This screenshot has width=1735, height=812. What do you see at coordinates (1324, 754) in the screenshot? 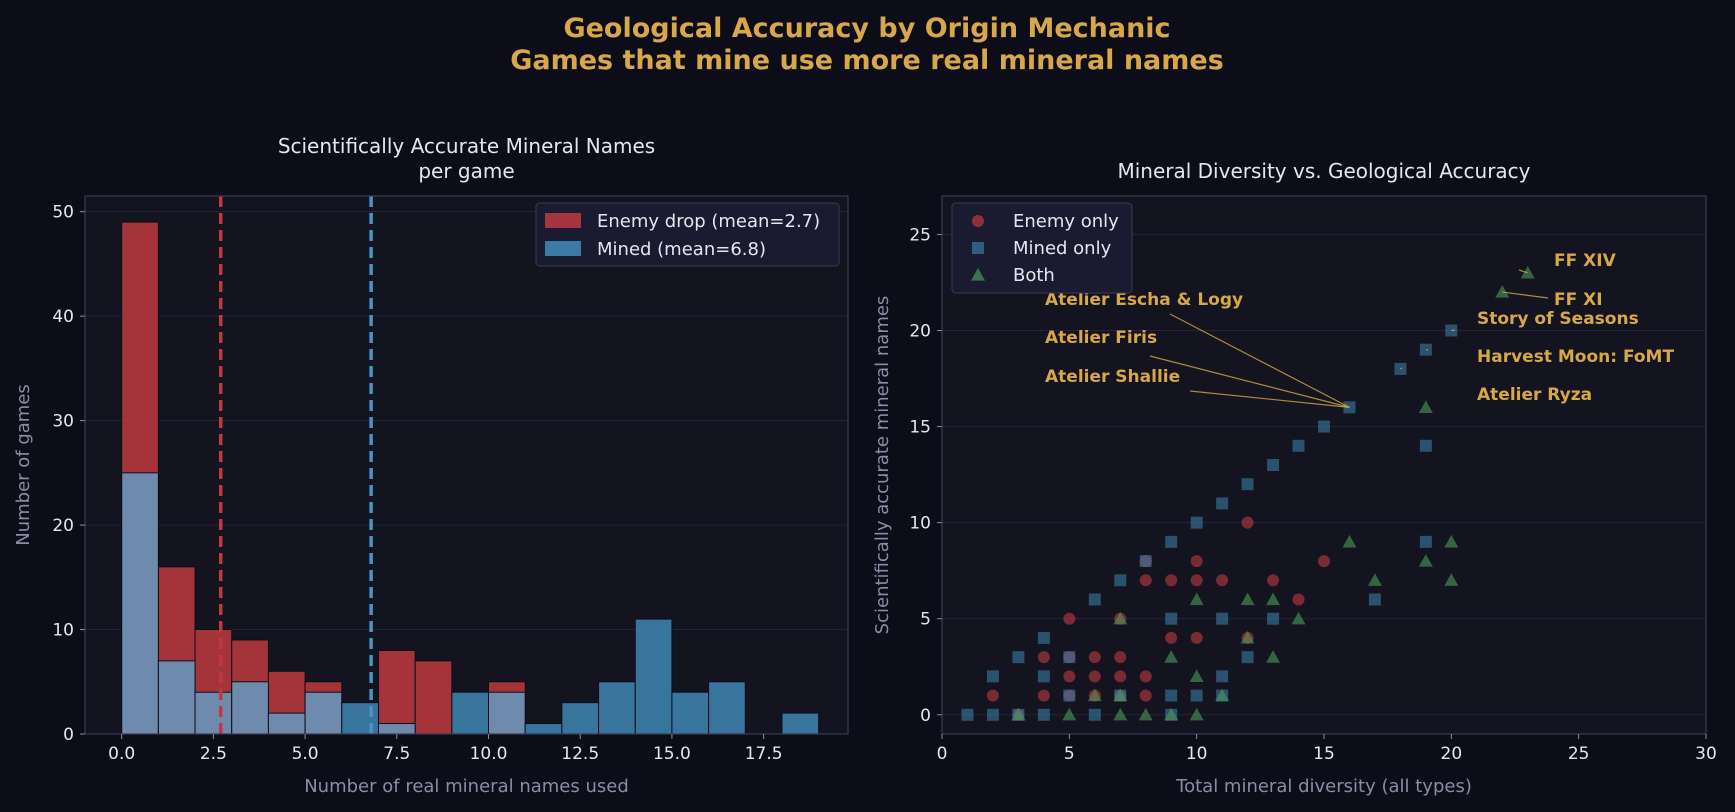
I see `x-tick-label: 15` at bounding box center [1324, 754].